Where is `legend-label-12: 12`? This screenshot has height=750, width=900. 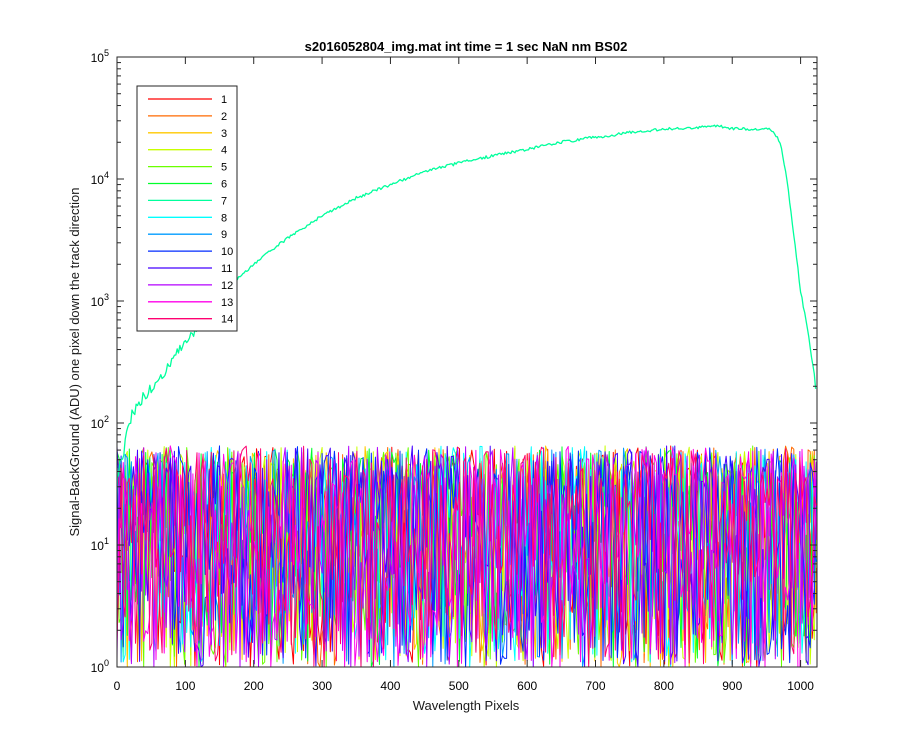
legend-label-12: 12 is located at coordinates (227, 286).